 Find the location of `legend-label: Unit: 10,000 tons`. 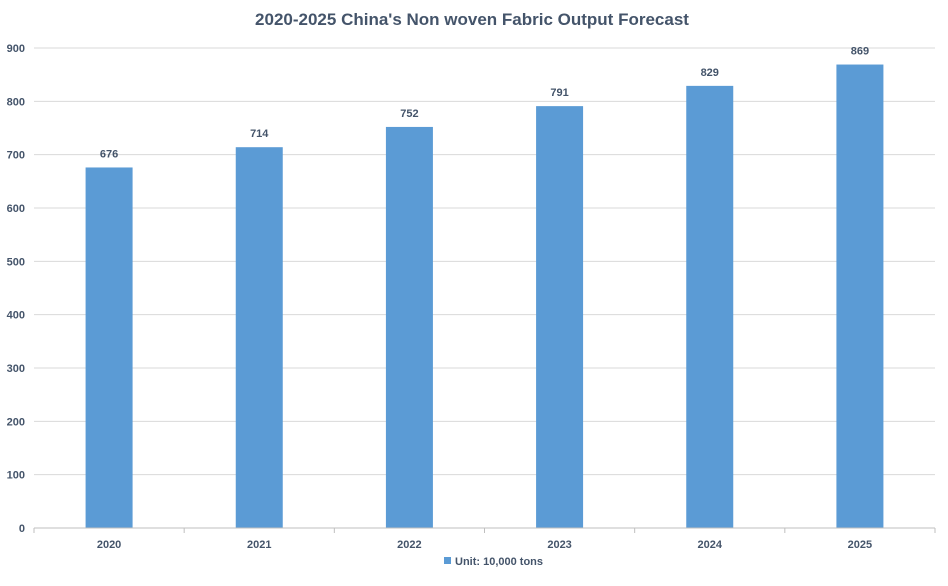

legend-label: Unit: 10,000 tons is located at coordinates (499, 562).